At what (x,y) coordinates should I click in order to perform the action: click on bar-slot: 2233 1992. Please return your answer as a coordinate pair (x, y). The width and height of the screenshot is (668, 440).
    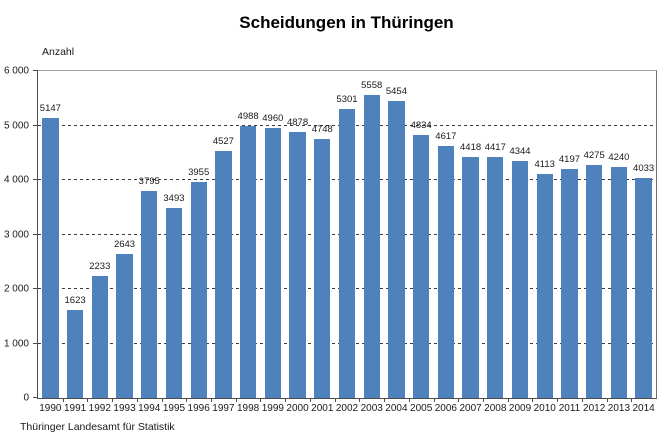
    Looking at the image, I should click on (99, 242).